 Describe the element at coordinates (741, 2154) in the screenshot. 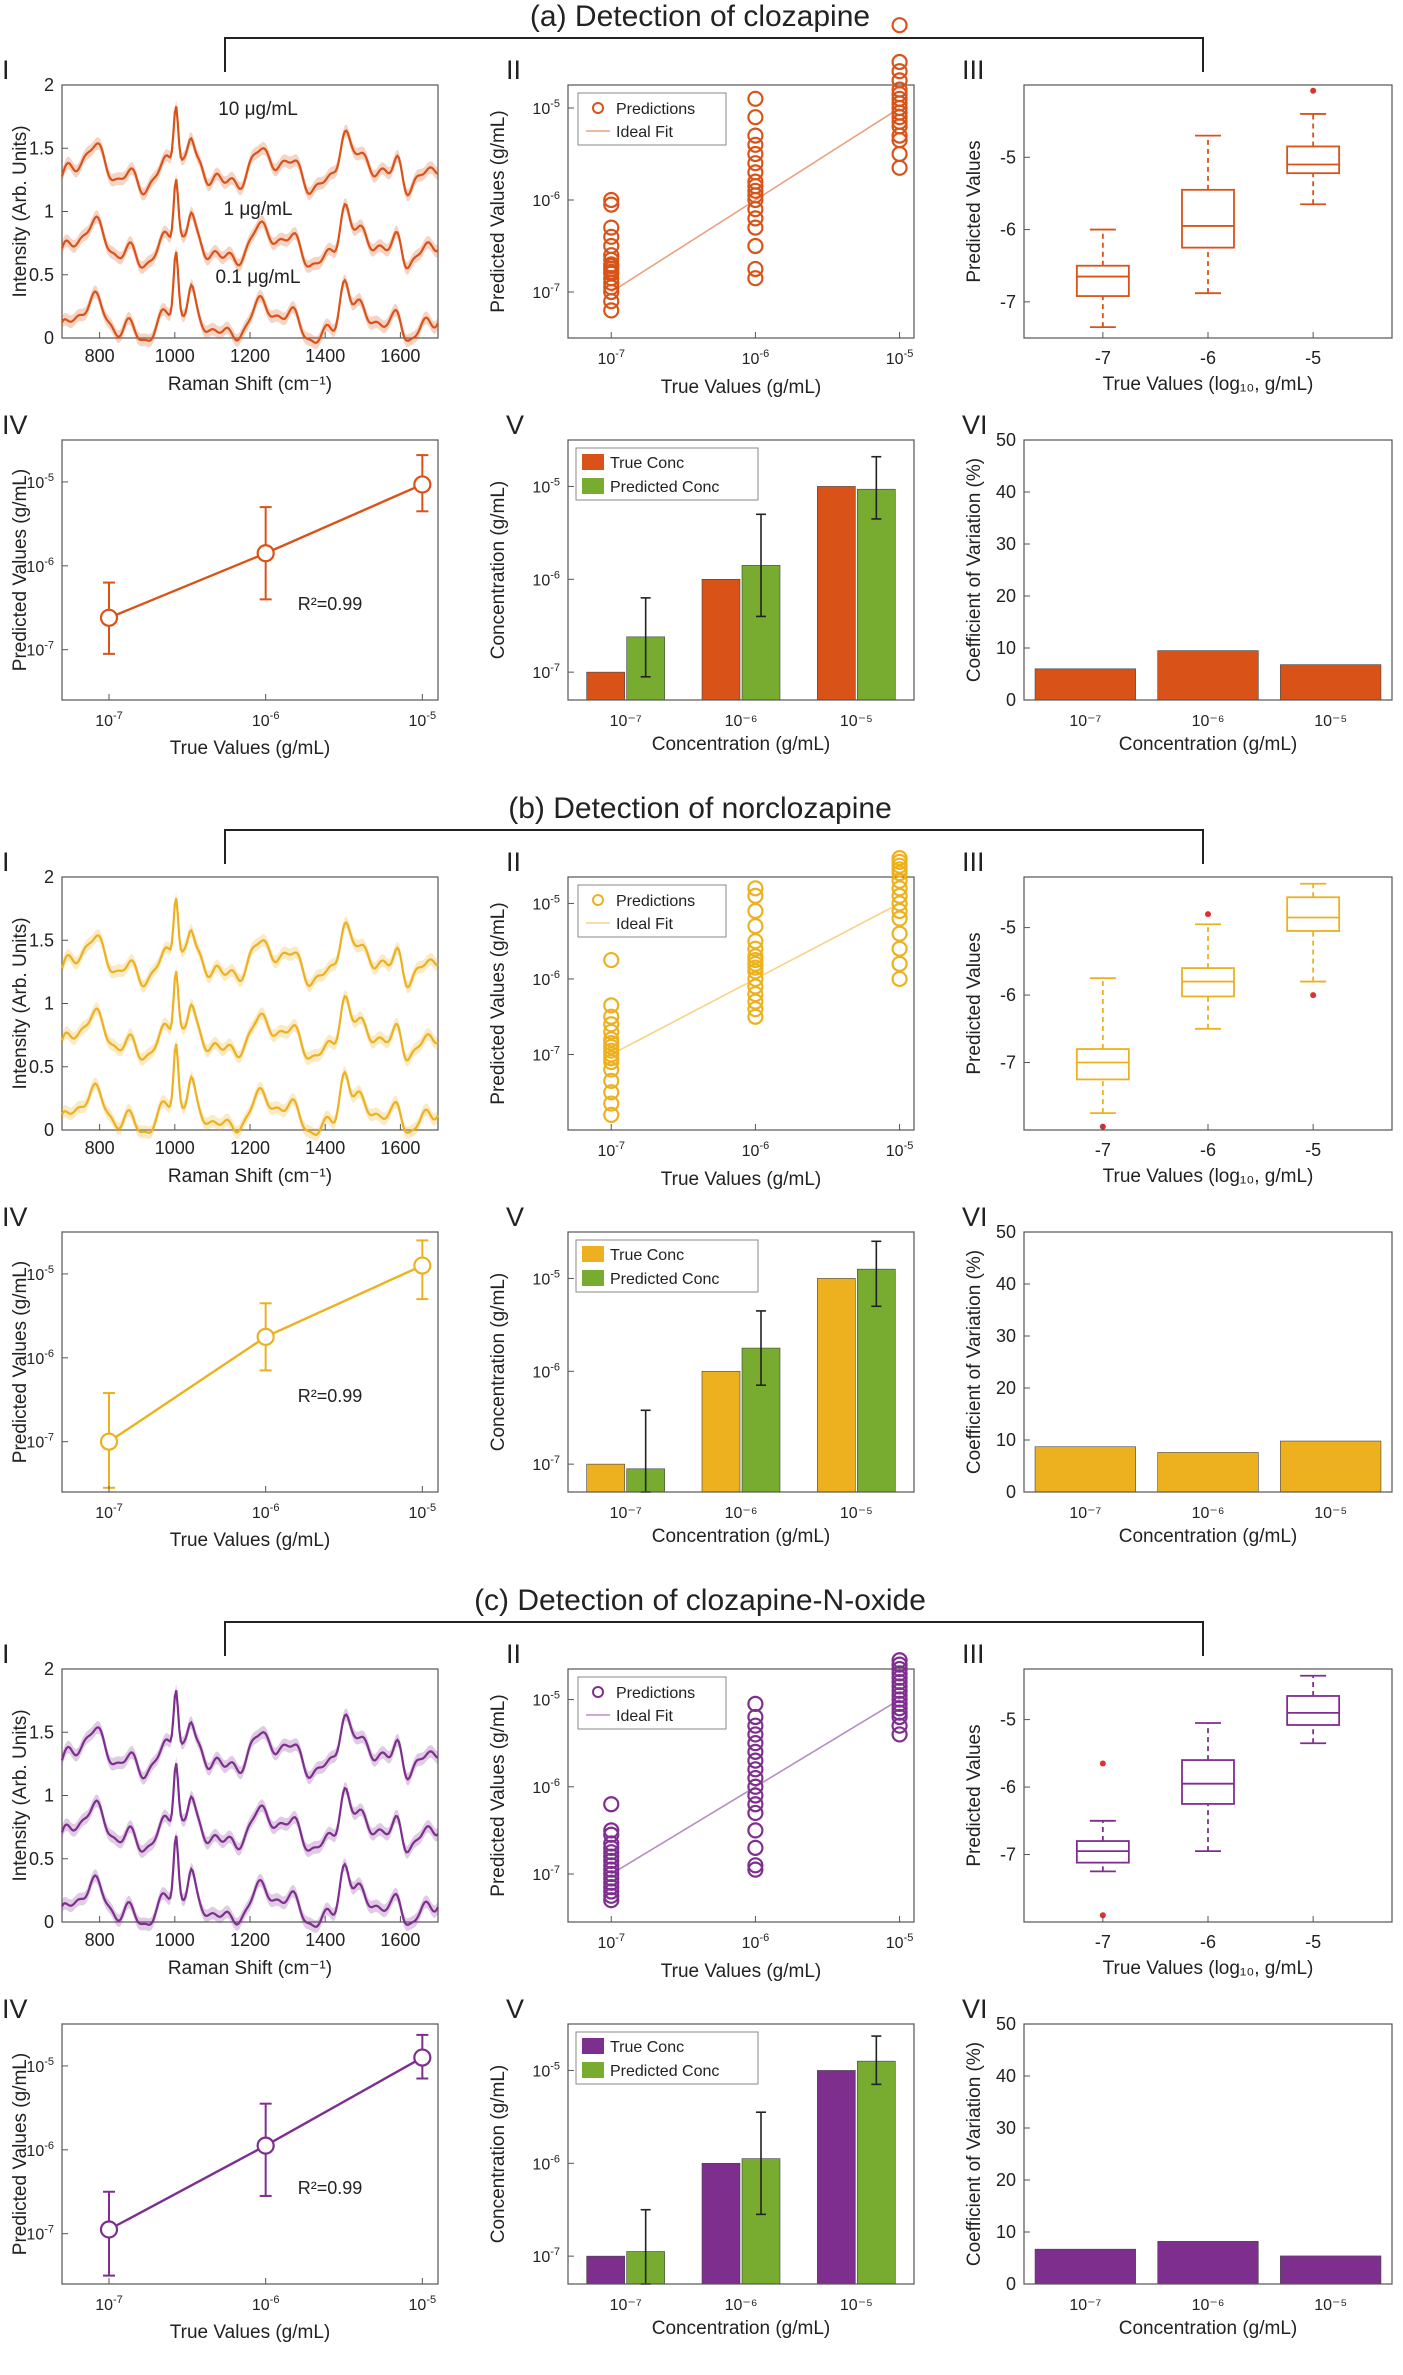

I see `axes-box` at that location.